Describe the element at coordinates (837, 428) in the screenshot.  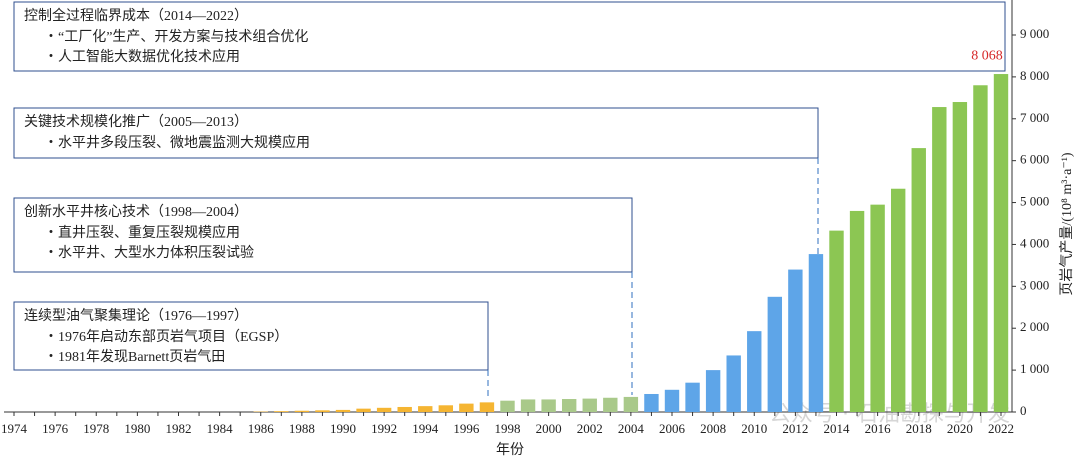
I see `x-tick-label: 2014` at that location.